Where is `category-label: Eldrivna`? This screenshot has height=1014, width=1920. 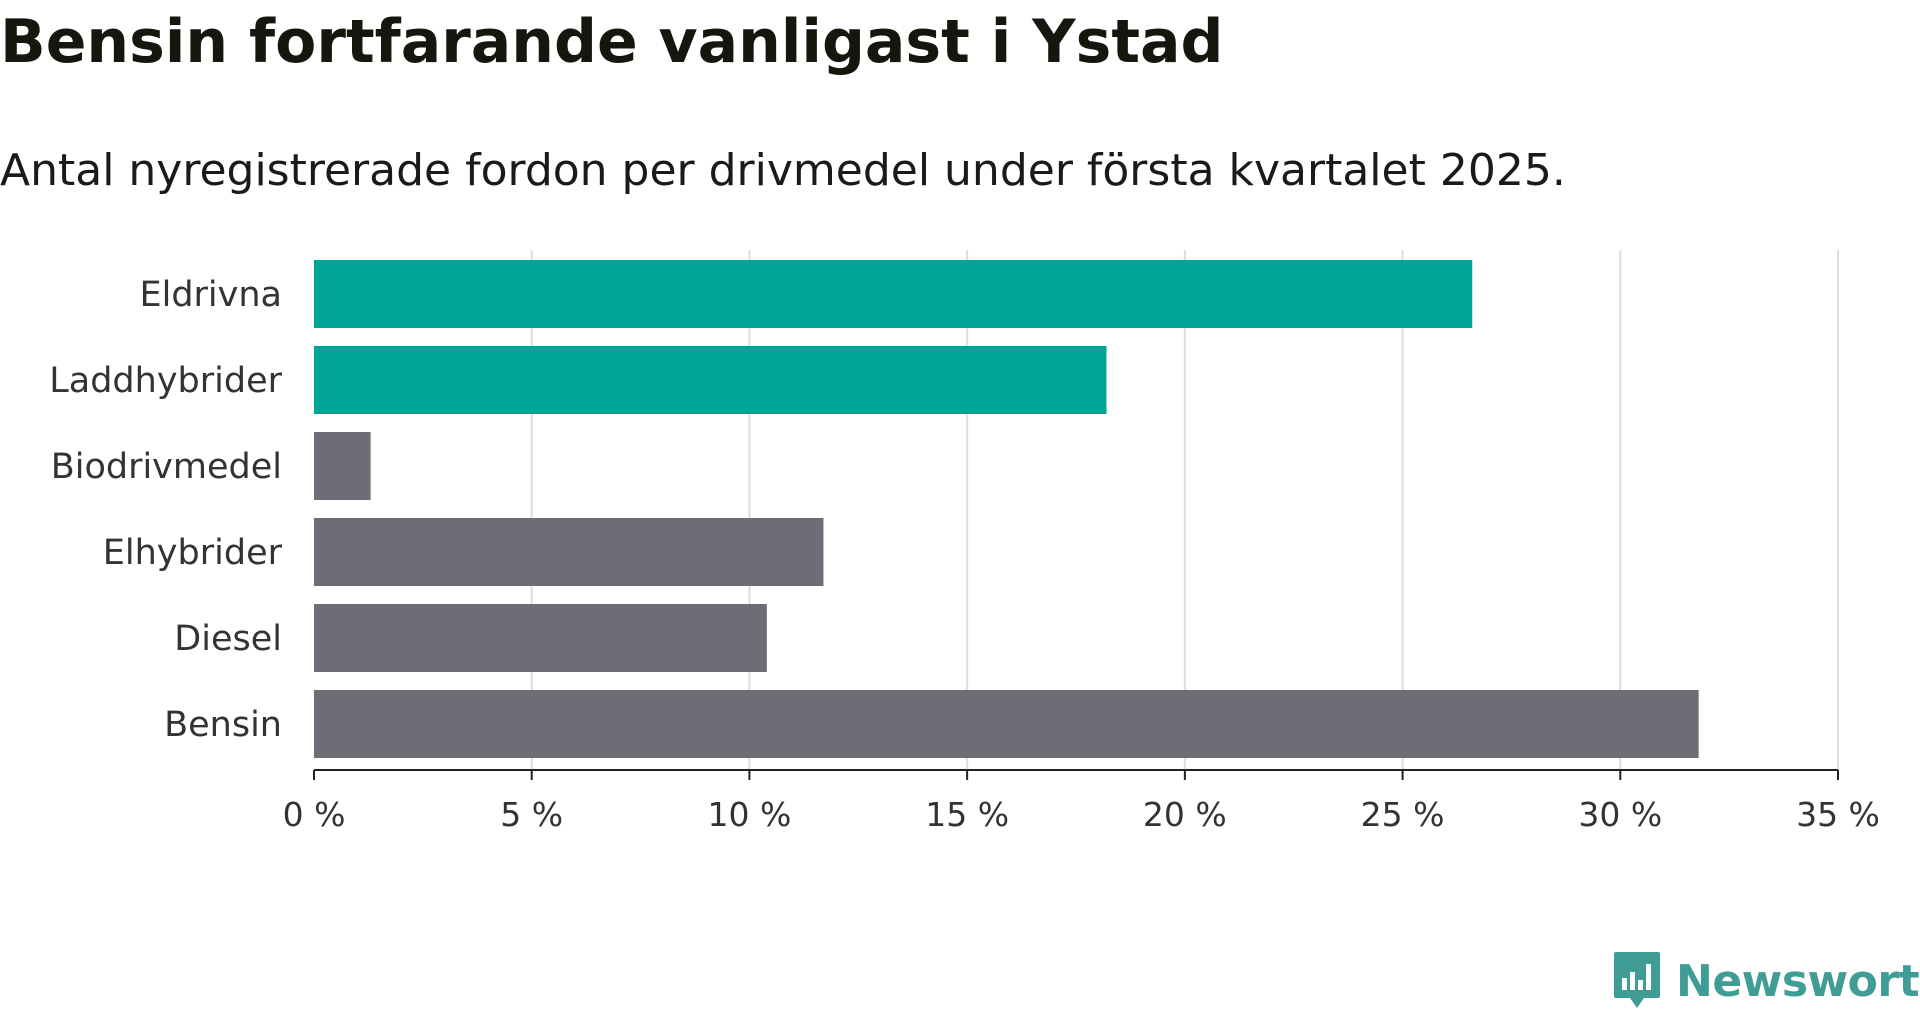 category-label: Eldrivna is located at coordinates (210, 295).